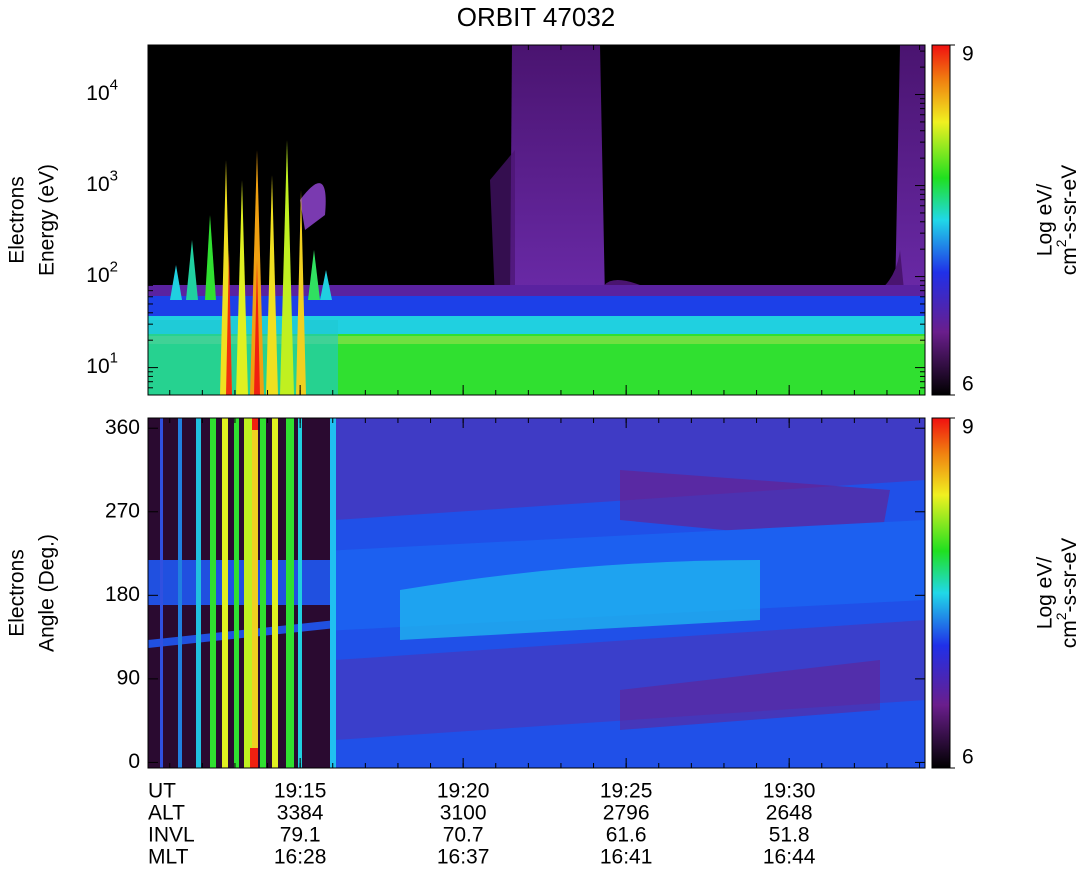  Describe the element at coordinates (626, 791) in the screenshot. I see `x-tick-label: 19:25` at that location.